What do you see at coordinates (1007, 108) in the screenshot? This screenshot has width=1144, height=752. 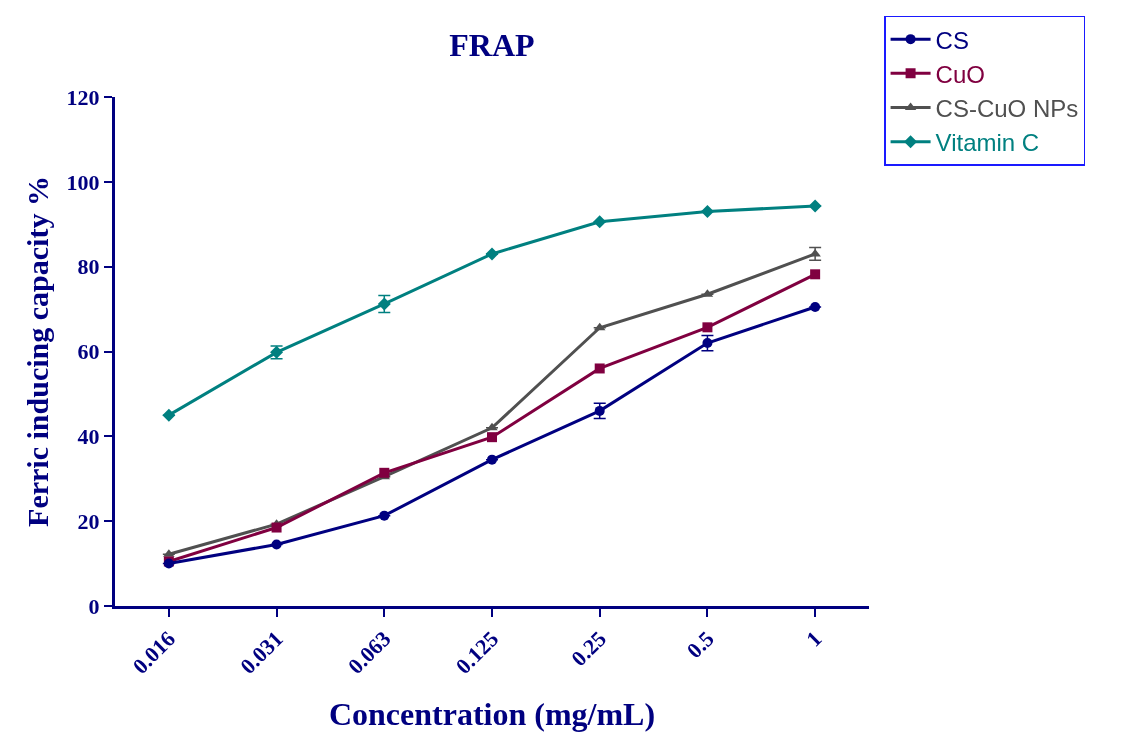 I see `legend-label: CS-CuO NPs` at bounding box center [1007, 108].